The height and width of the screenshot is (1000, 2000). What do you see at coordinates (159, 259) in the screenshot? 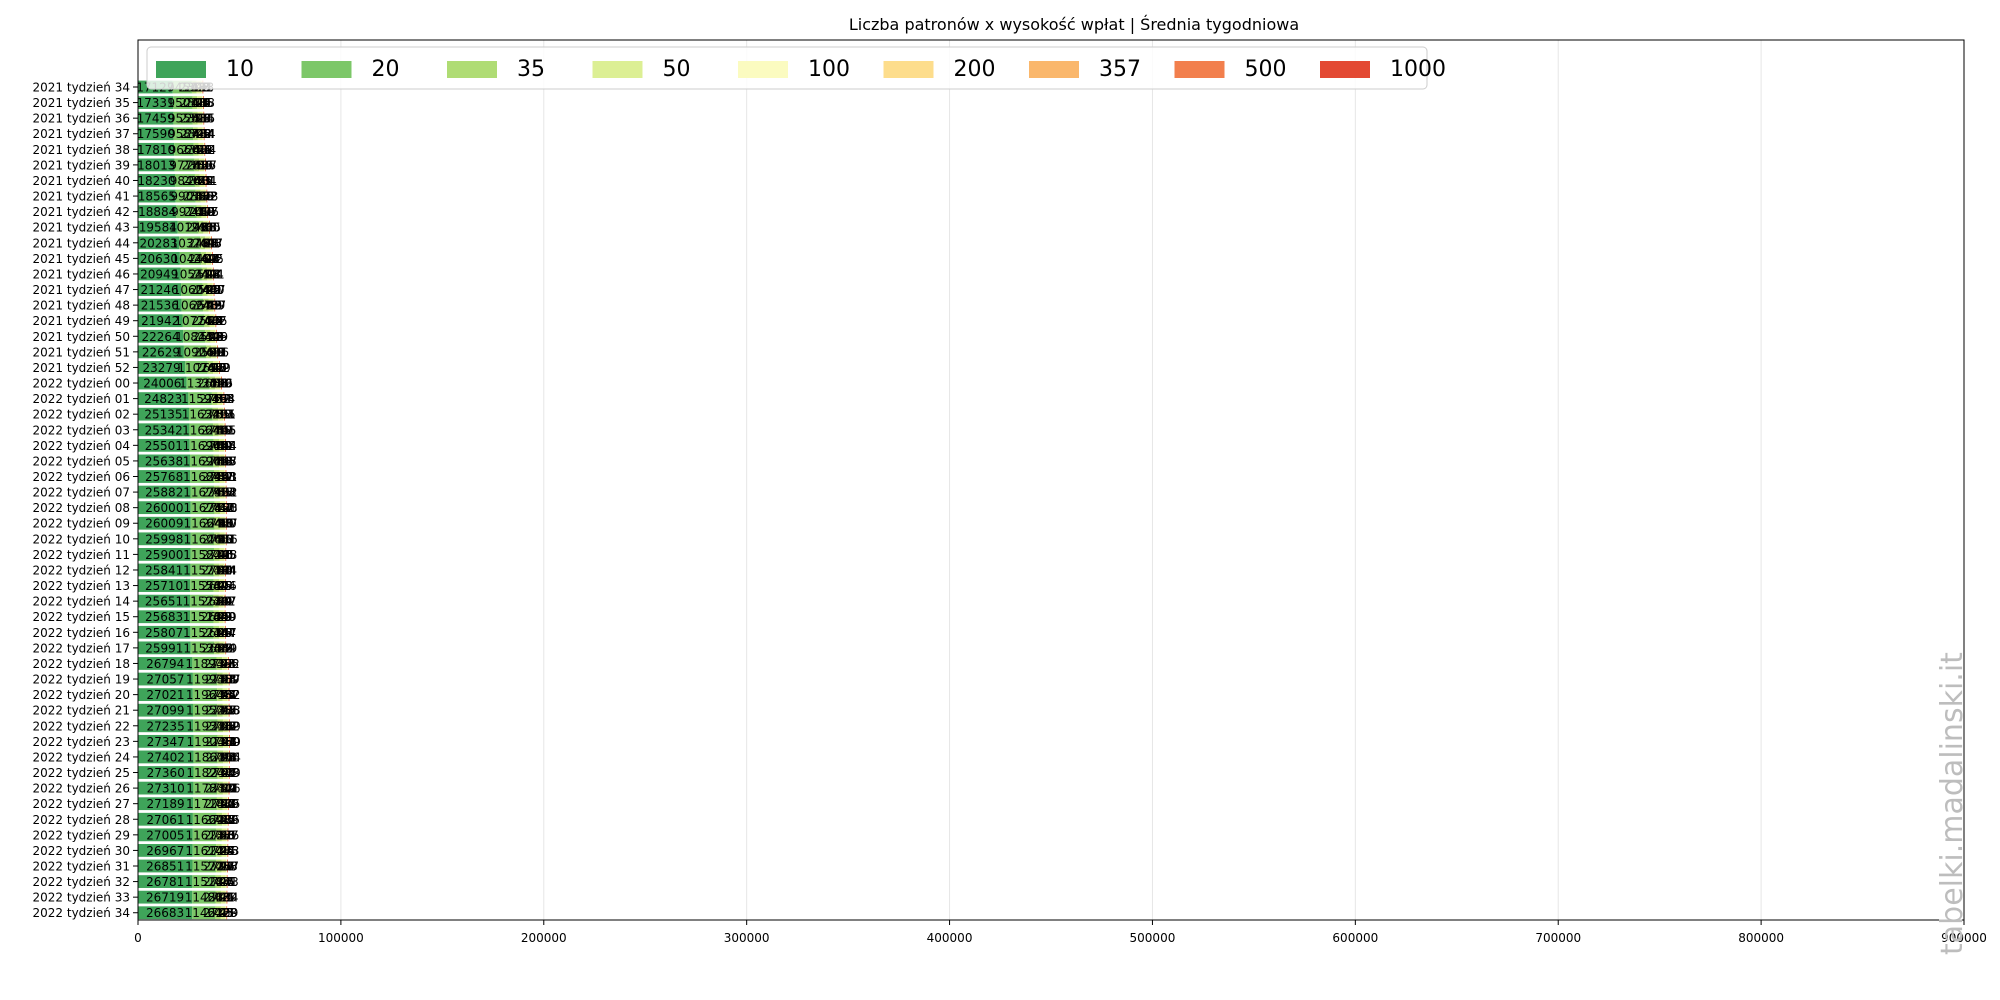
I see `bar-value-label: 20630` at bounding box center [159, 259].